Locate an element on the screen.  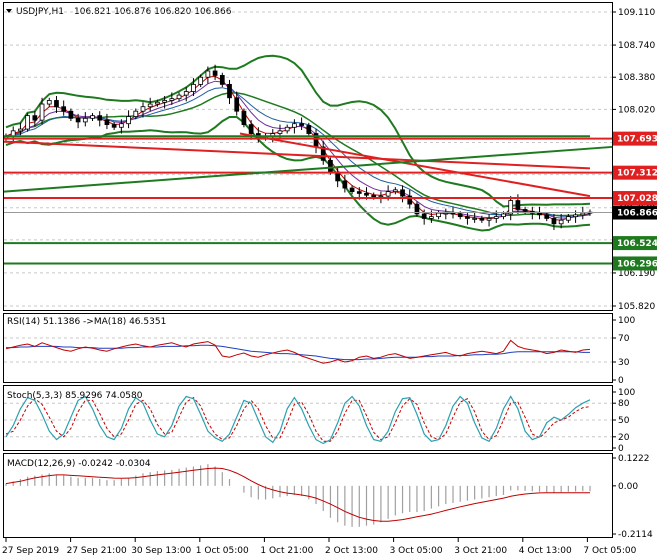
stoch-y-tick-label: 80 is located at coordinates (624, 404).